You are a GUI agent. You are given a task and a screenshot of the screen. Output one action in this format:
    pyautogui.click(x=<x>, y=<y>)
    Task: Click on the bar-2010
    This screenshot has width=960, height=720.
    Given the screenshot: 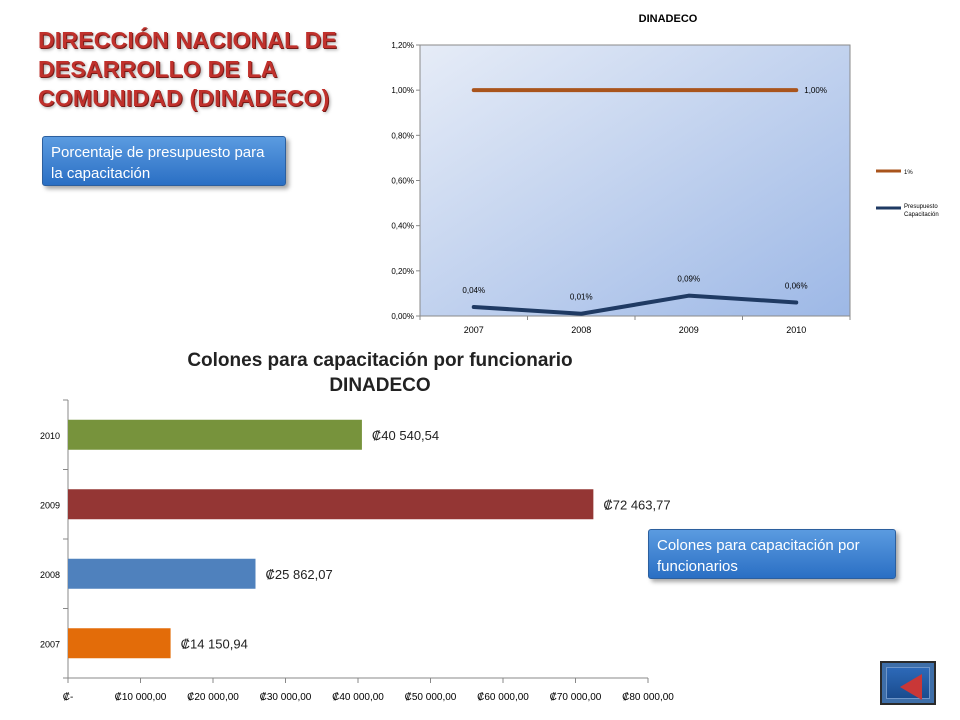 What is the action you would take?
    pyautogui.click(x=215, y=434)
    